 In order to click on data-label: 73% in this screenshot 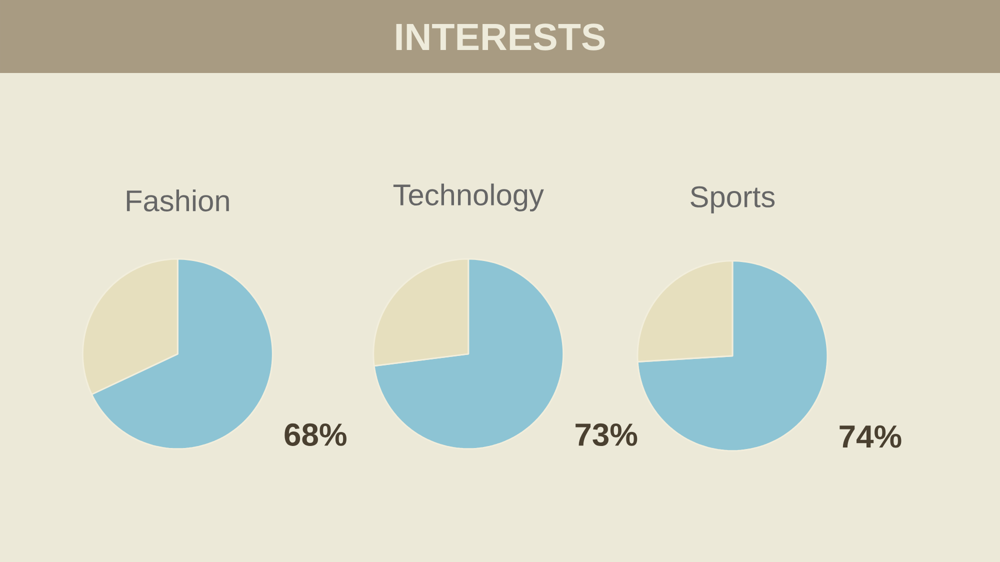, I will do `click(607, 434)`.